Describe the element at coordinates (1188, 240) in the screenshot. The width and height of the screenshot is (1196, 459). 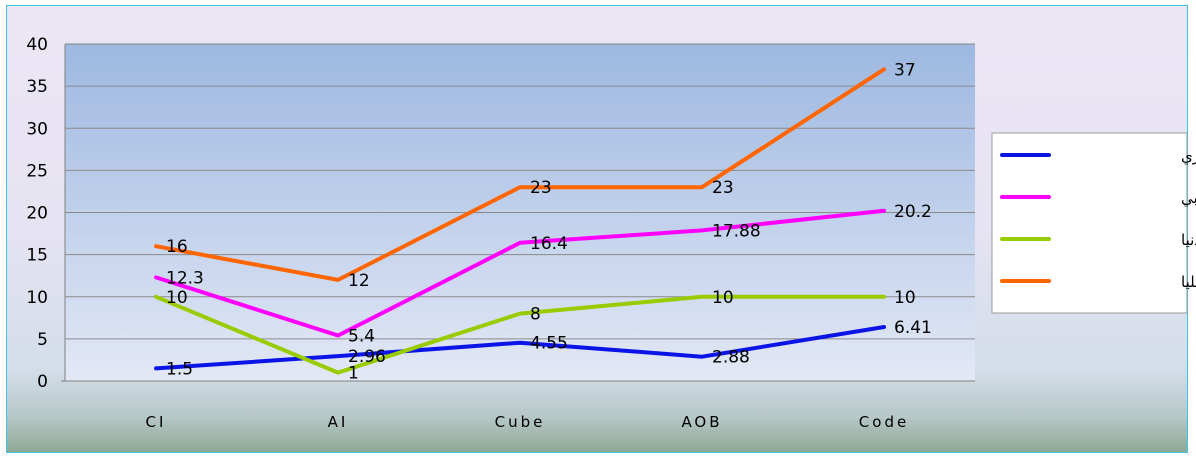
I see `legend-label: المجموعات الدنيا` at that location.